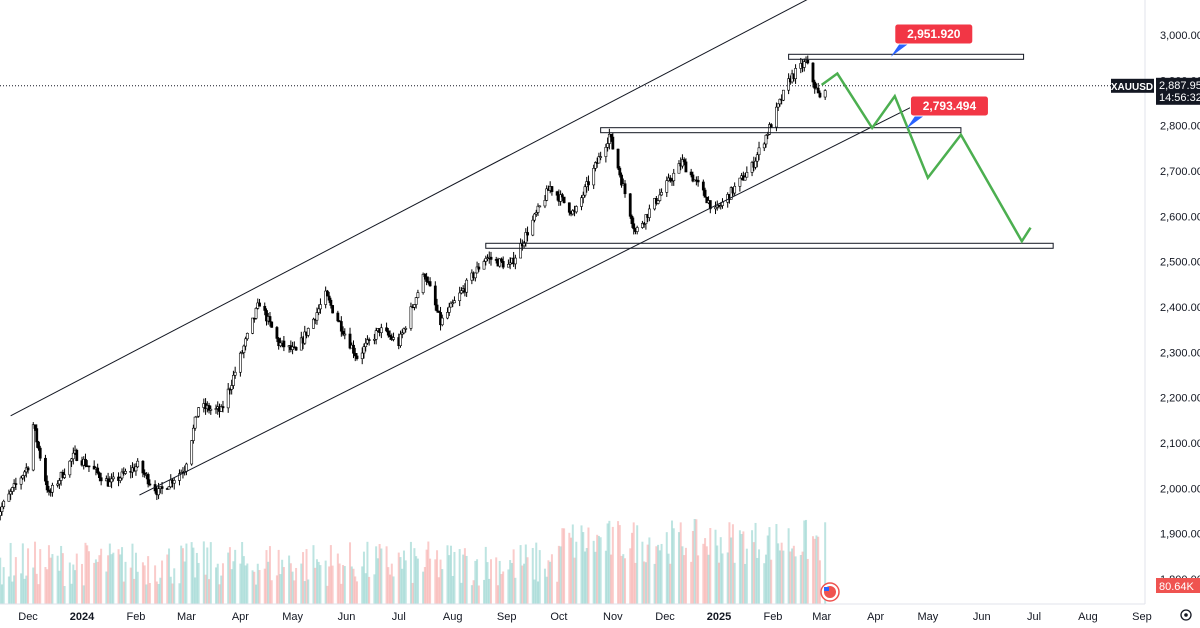 The image size is (1200, 628). What do you see at coordinates (926, 157) in the screenshot?
I see `projected-path` at bounding box center [926, 157].